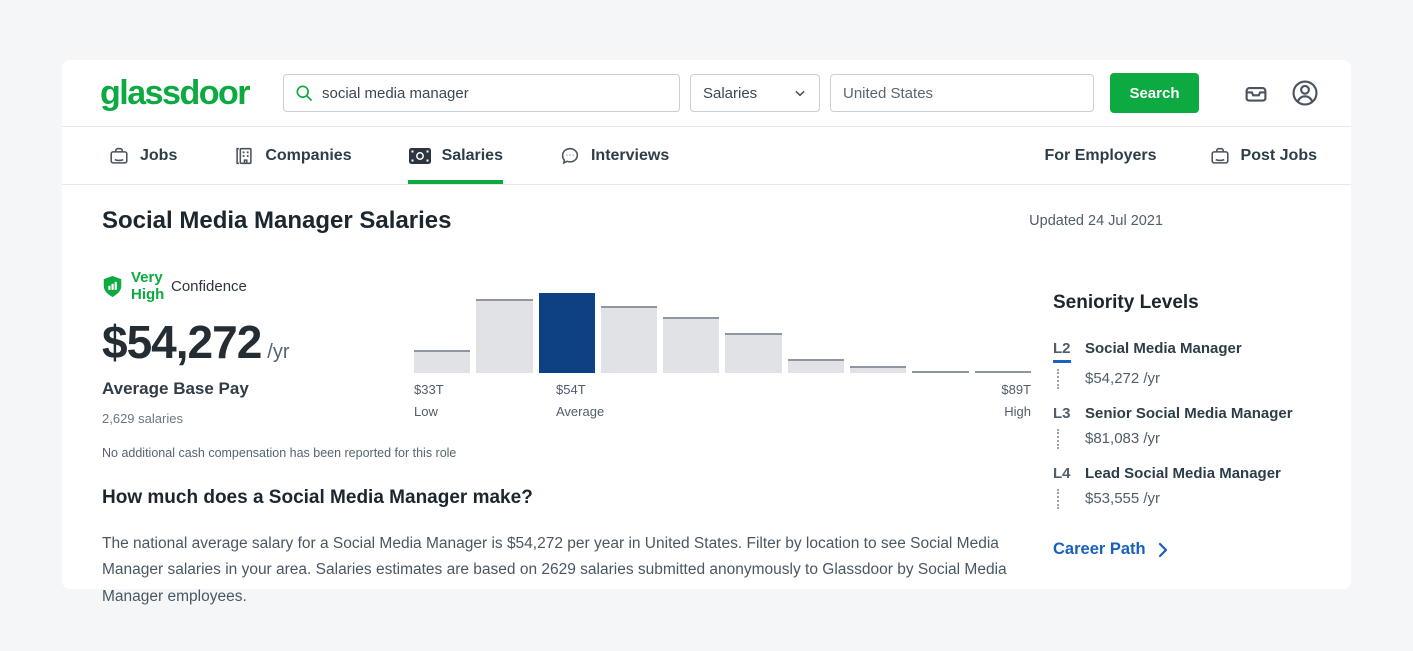 The width and height of the screenshot is (1413, 651). Describe the element at coordinates (722, 404) in the screenshot. I see `histogram-axis-labels: $33T Low $54T Average $89T High` at that location.